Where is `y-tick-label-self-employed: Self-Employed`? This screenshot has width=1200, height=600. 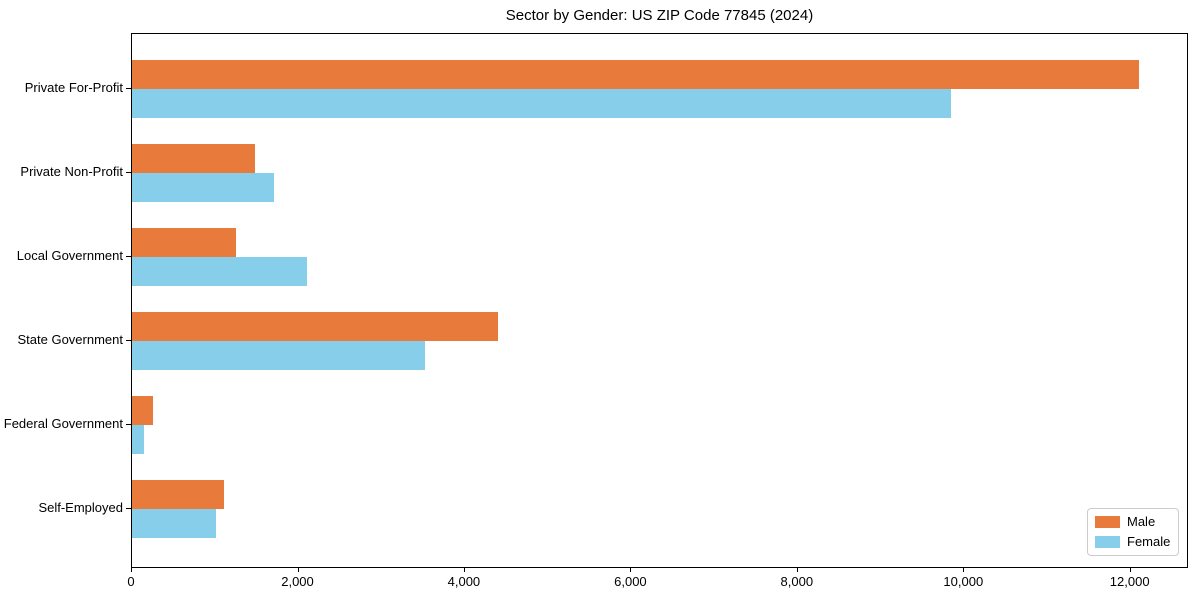 y-tick-label-self-employed: Self-Employed is located at coordinates (80, 507).